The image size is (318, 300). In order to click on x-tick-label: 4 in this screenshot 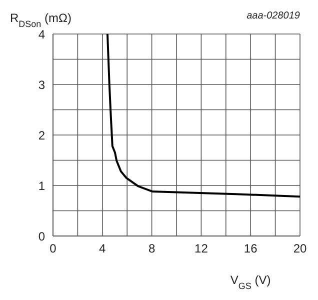, I will do `click(102, 249)`.